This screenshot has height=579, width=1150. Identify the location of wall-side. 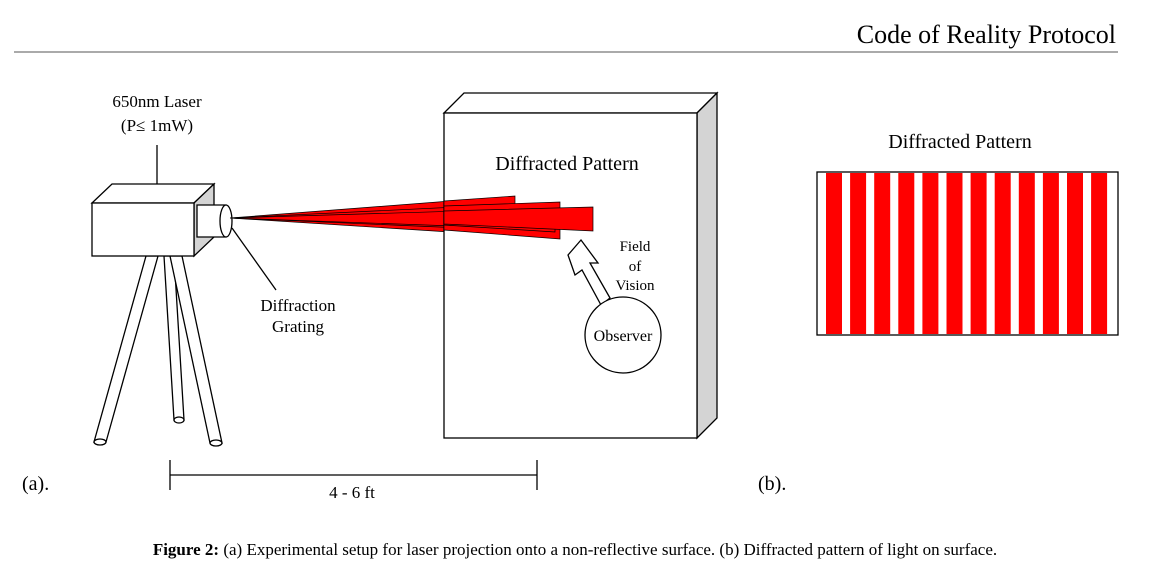
(707, 265).